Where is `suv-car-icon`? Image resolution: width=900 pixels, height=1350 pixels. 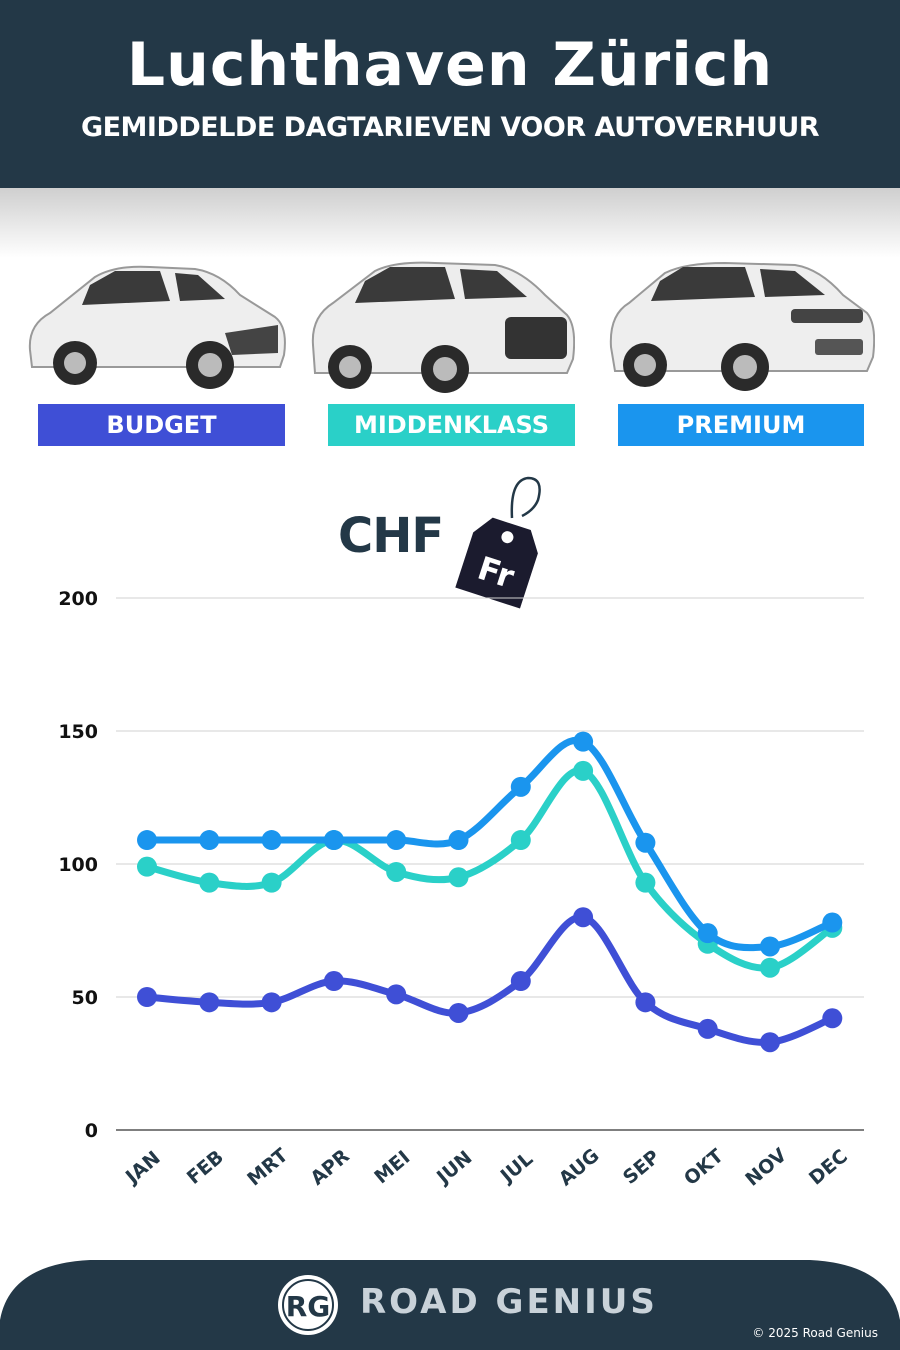
suv-car-icon is located at coordinates (443, 327).